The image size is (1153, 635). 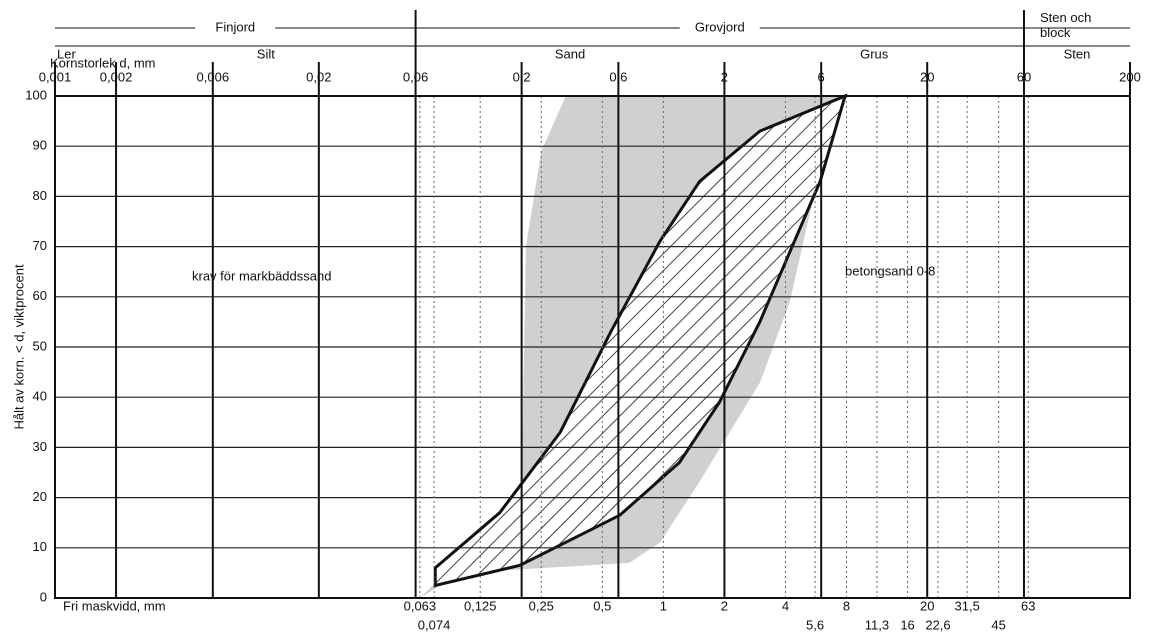 What do you see at coordinates (261, 275) in the screenshot?
I see `region-label: krav för markbäddssand` at bounding box center [261, 275].